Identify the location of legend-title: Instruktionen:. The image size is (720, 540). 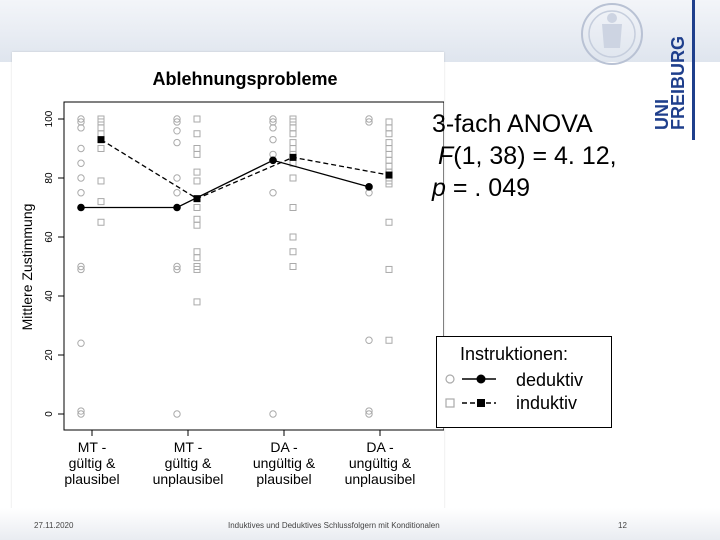
(514, 354).